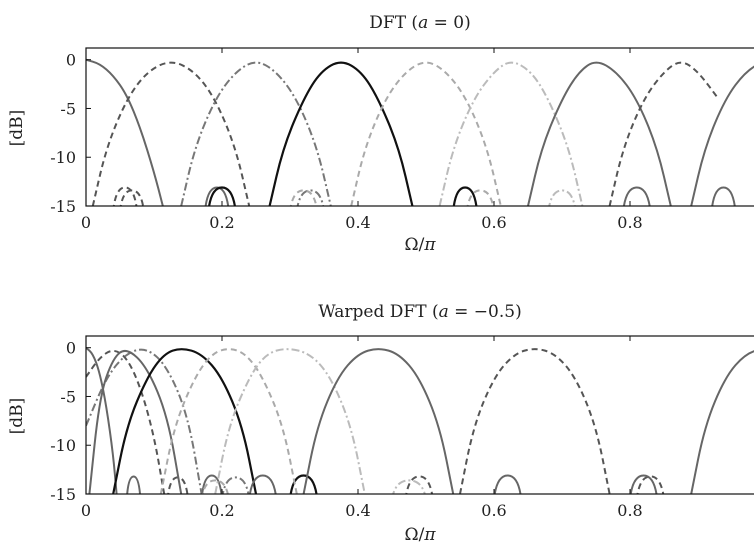 Image resolution: width=754 pixels, height=547 pixels. What do you see at coordinates (419, 23) in the screenshot?
I see `chart-title: DFT (a = 0)` at bounding box center [419, 23].